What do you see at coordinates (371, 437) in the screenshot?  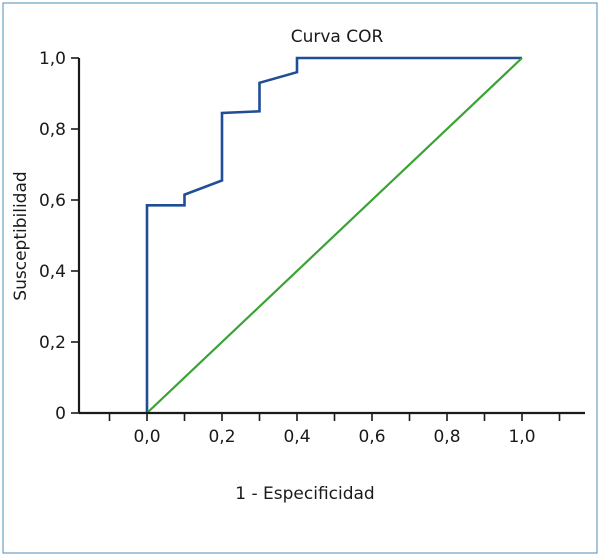 I see `x-tick-label: 0,6` at bounding box center [371, 437].